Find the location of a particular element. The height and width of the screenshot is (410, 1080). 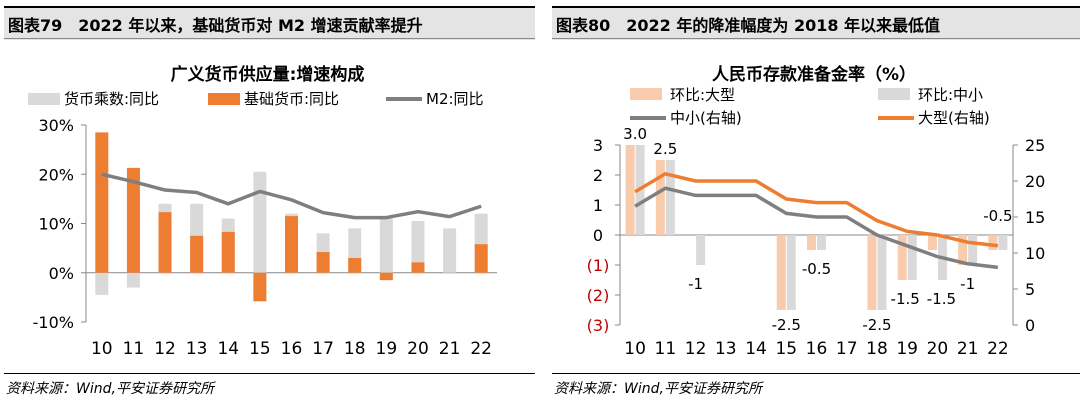

legend-label: M2:同比 is located at coordinates (455, 99).